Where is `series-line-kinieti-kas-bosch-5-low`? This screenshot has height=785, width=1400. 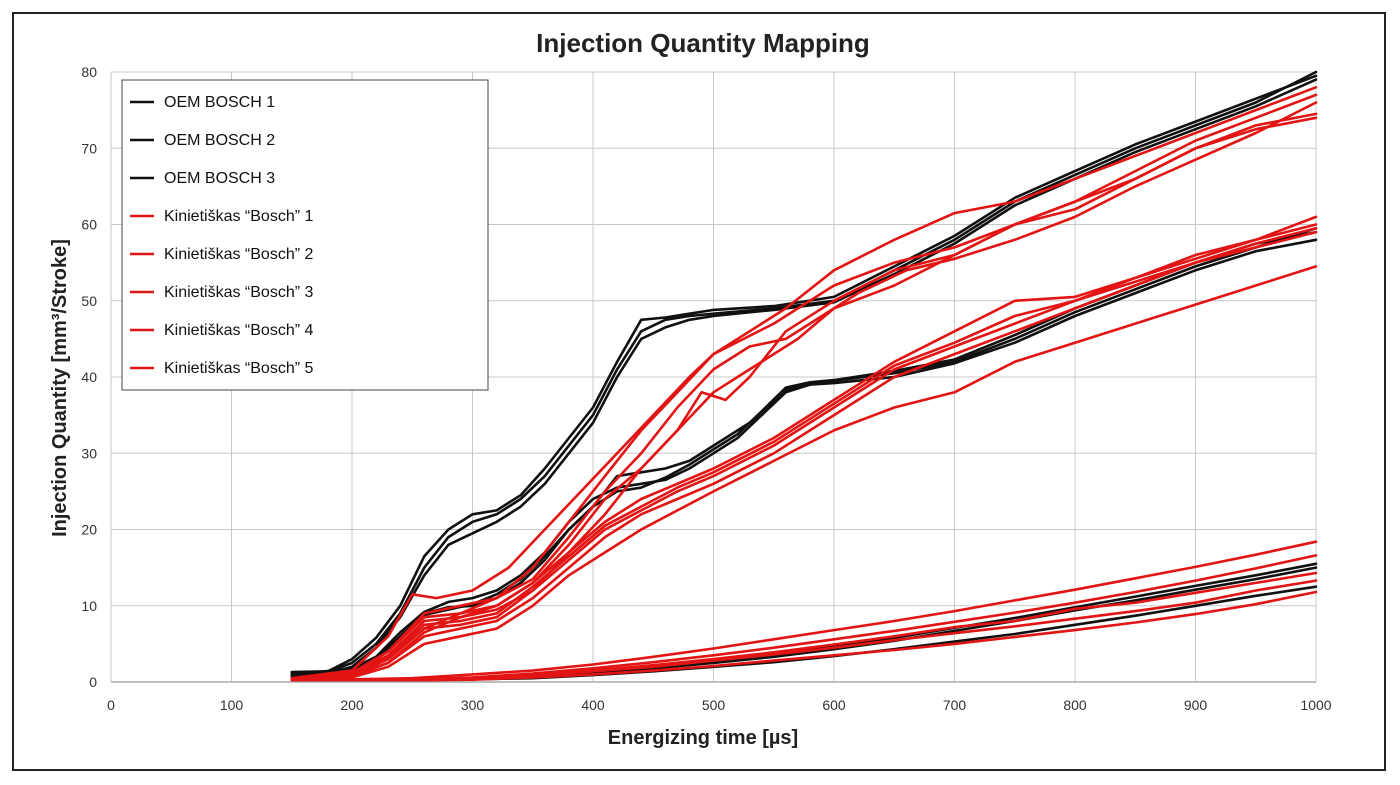
series-line-kinieti-kas-bosch-5-low is located at coordinates (804, 626).